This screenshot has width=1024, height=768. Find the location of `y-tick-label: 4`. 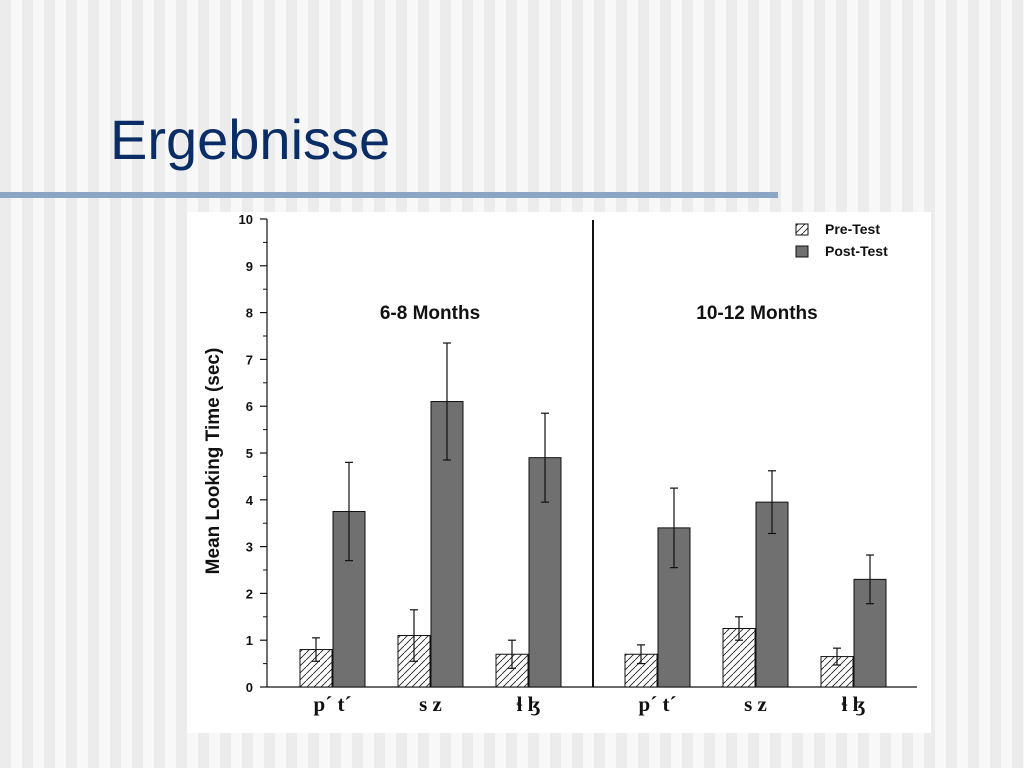

y-tick-label: 4 is located at coordinates (250, 500).